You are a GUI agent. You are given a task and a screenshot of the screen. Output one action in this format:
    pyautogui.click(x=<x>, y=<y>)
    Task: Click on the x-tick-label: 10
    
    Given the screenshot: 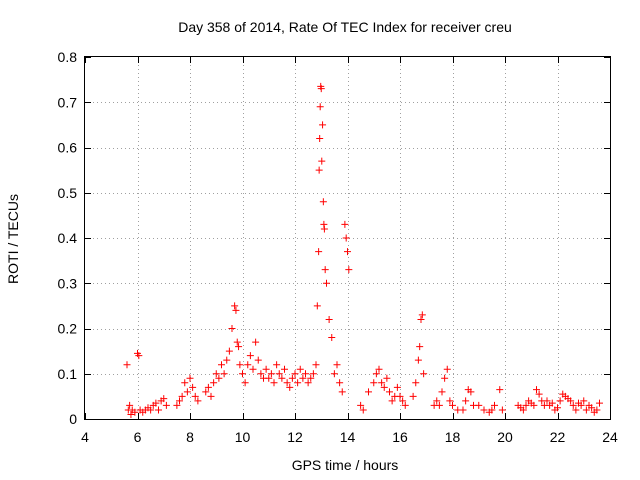 What is the action you would take?
    pyautogui.click(x=243, y=437)
    